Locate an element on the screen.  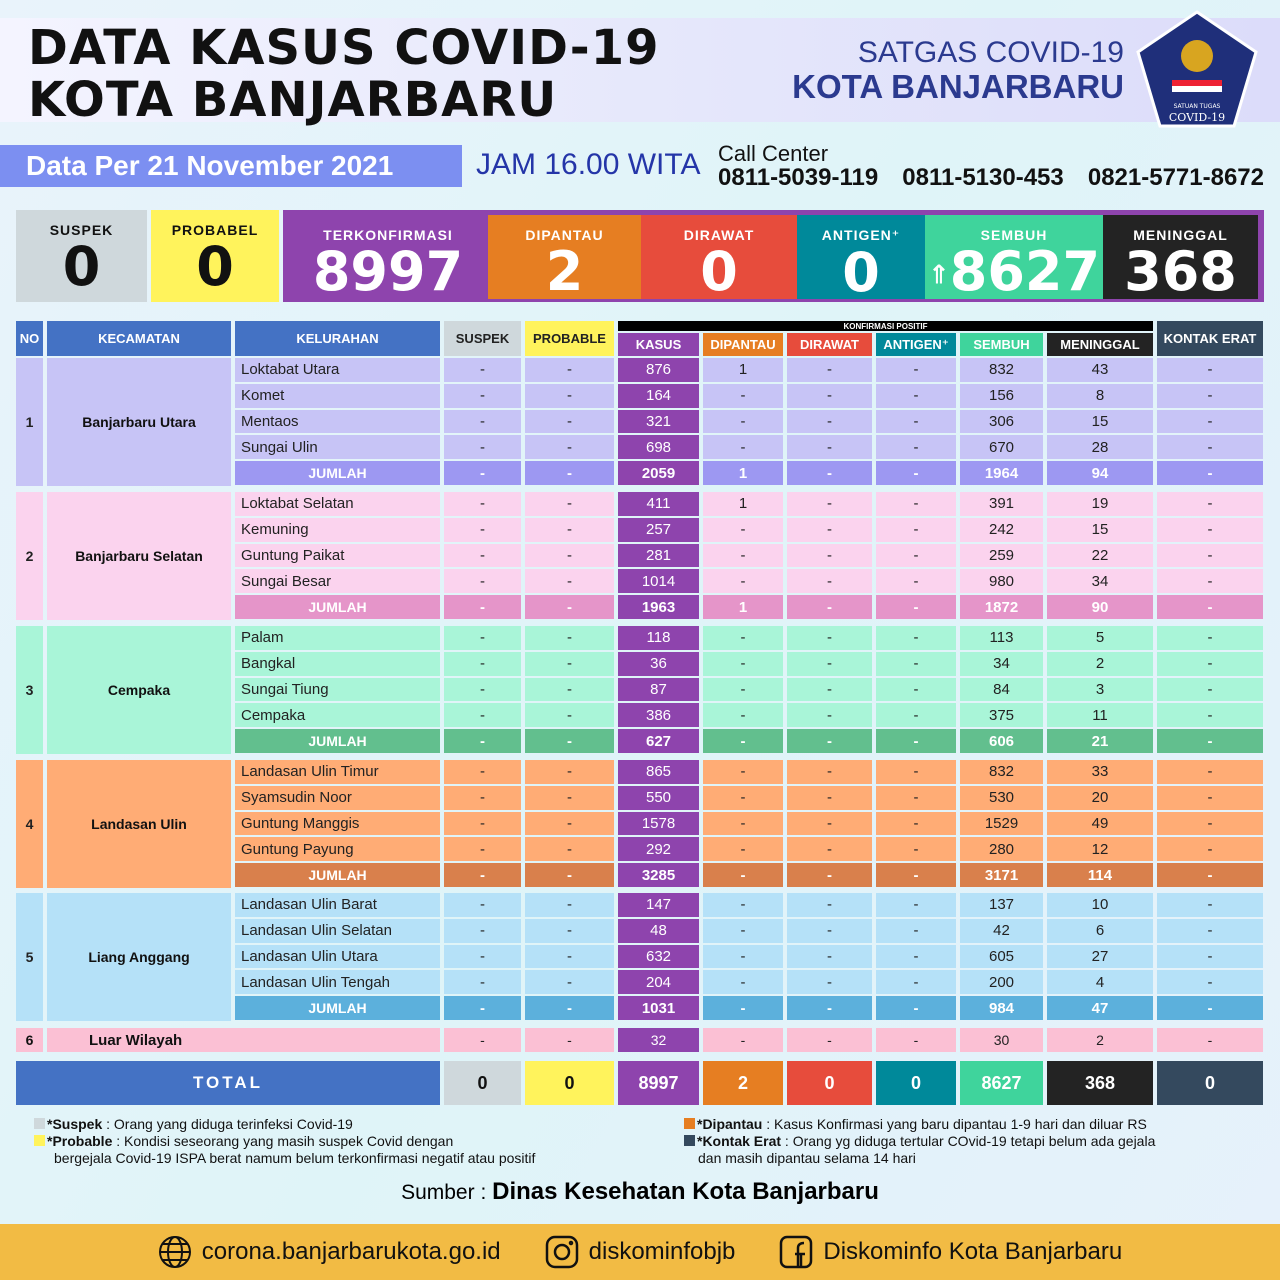
kelurahan-name: Landasan Ulin Tengah is located at coordinates (337, 982).